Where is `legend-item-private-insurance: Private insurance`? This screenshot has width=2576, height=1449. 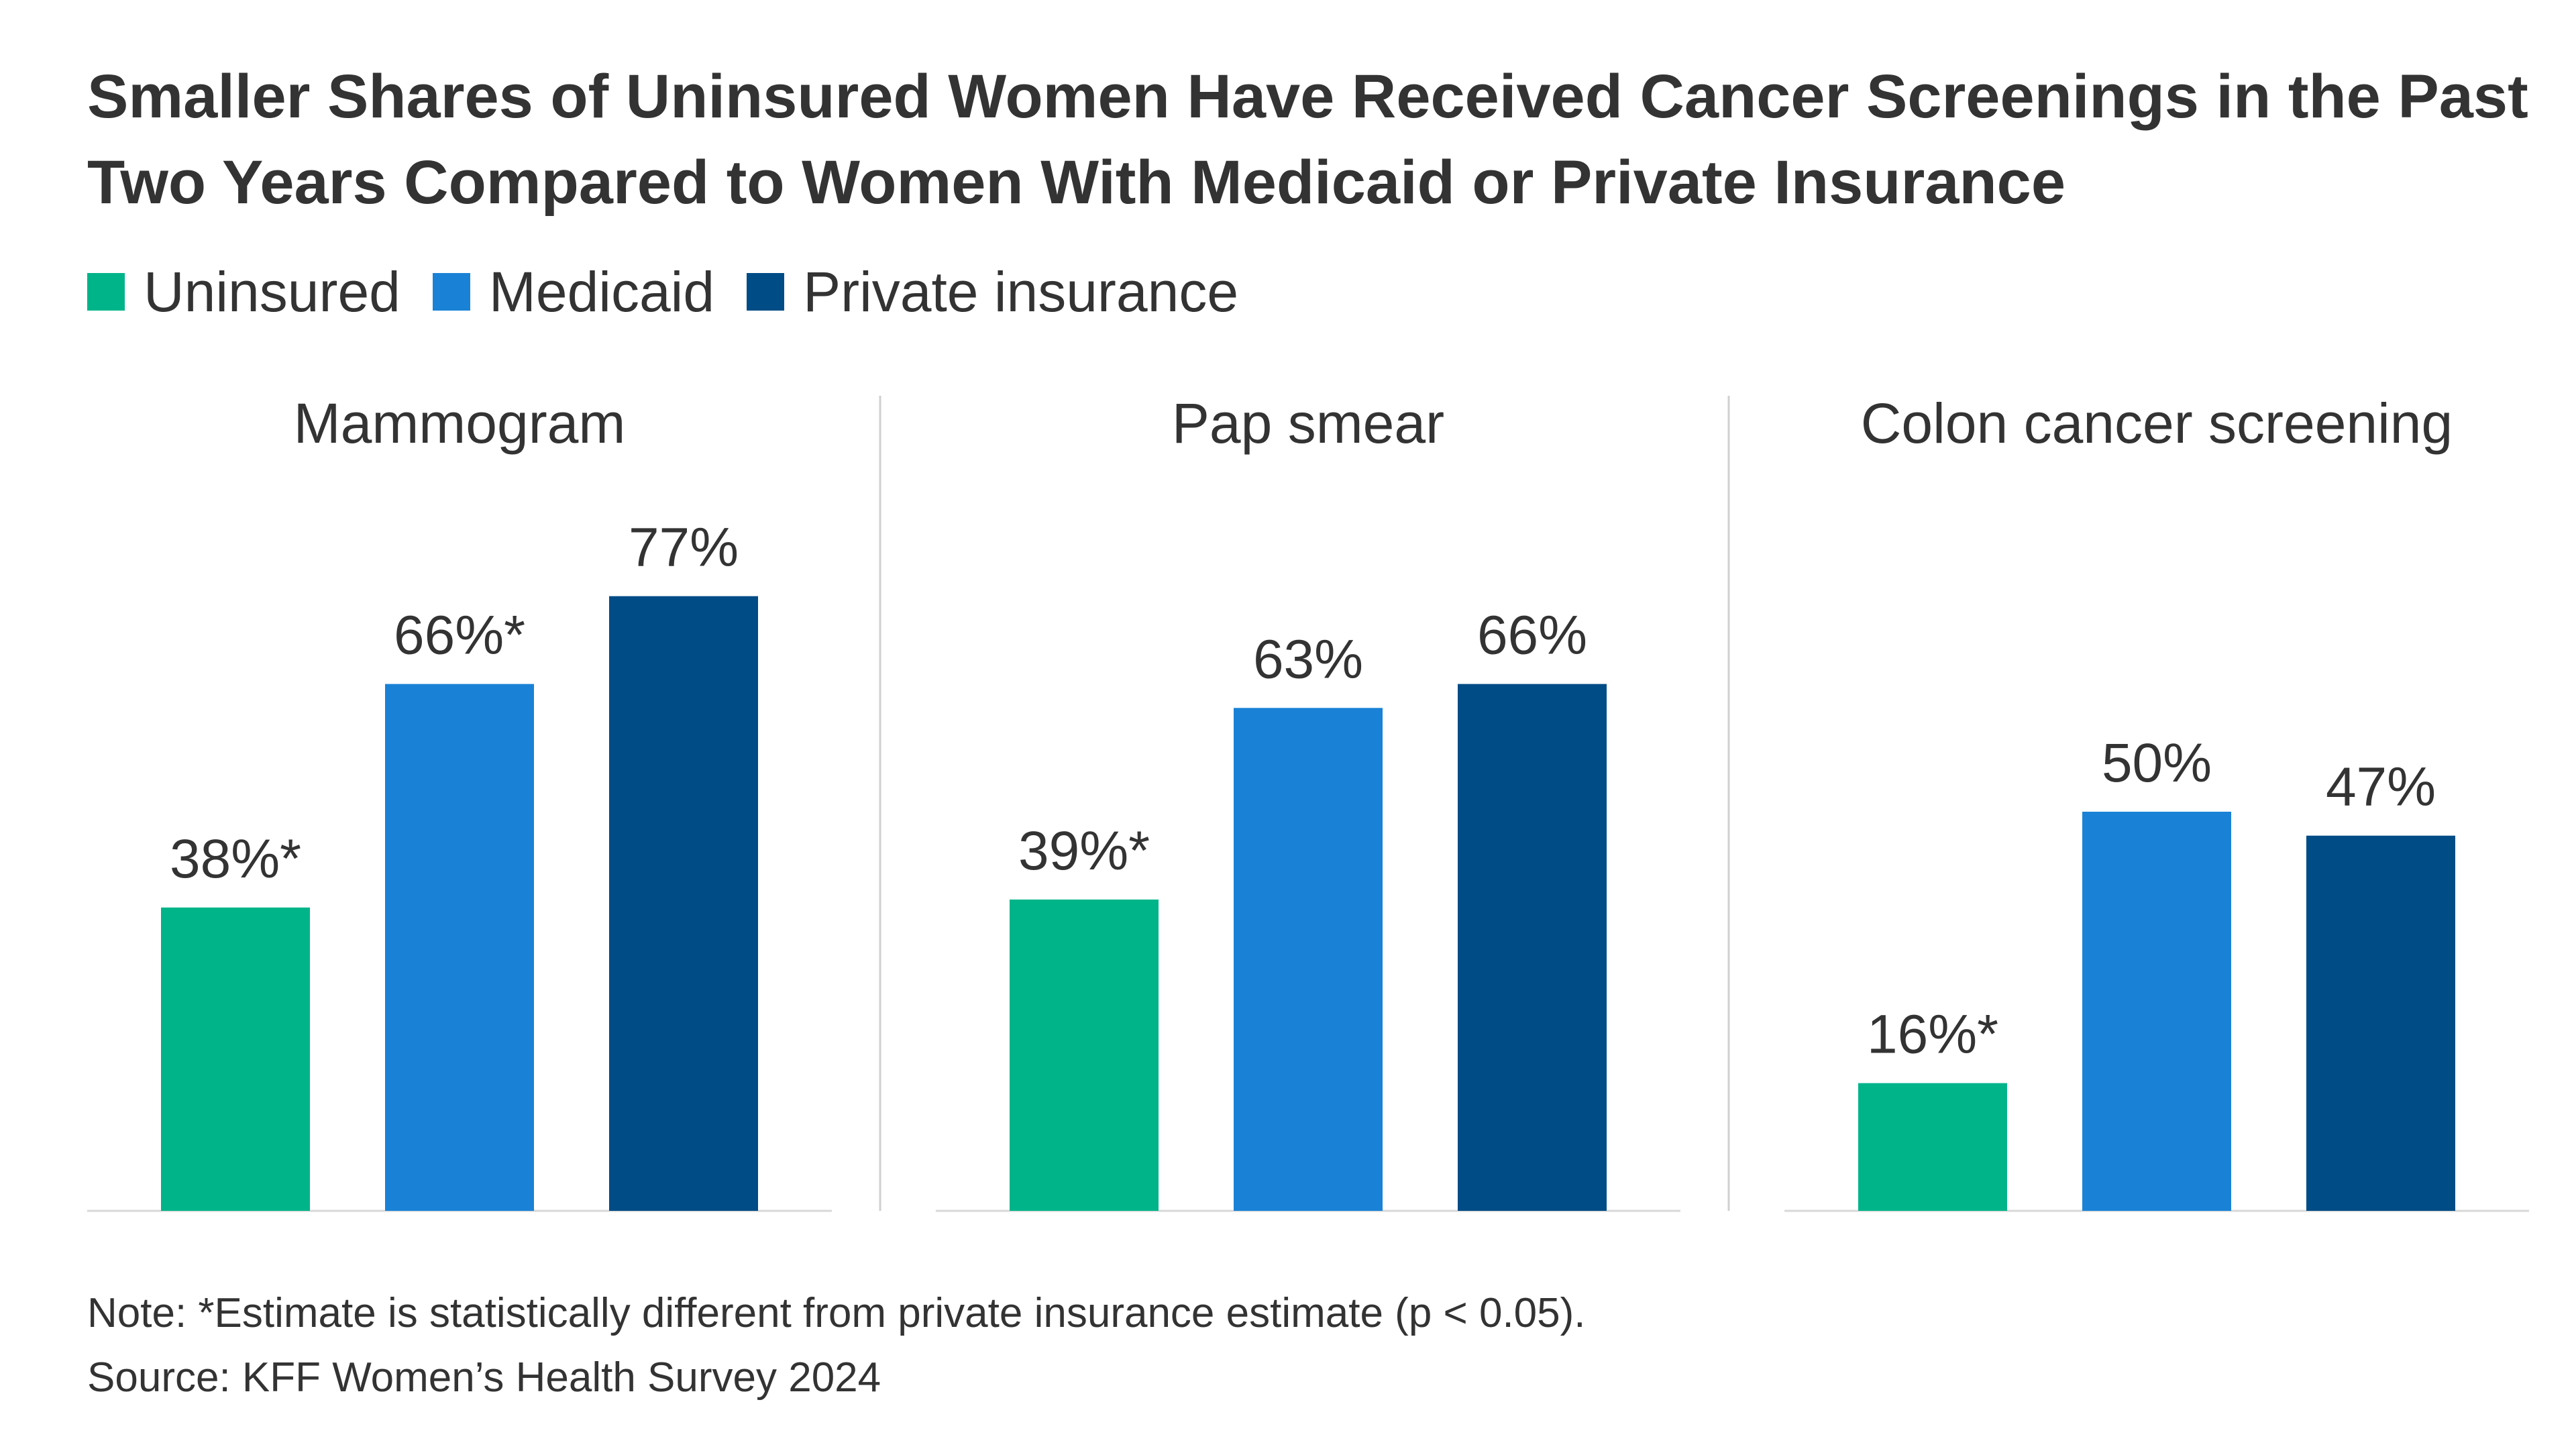 legend-item-private-insurance: Private insurance is located at coordinates (992, 292).